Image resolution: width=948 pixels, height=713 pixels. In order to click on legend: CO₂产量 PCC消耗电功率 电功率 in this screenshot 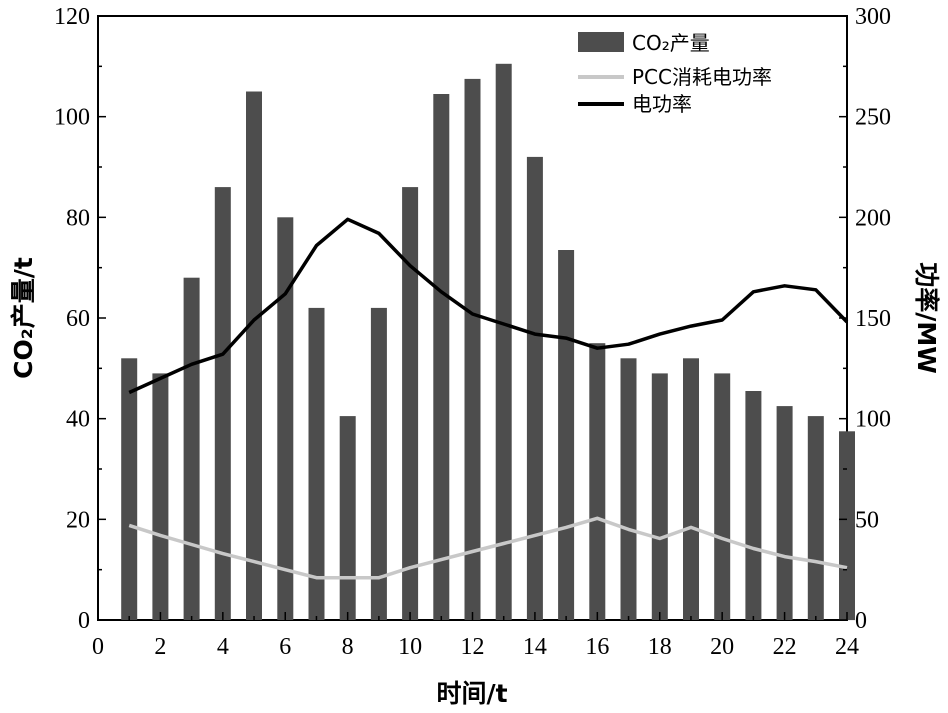, I will do `click(675, 73)`.